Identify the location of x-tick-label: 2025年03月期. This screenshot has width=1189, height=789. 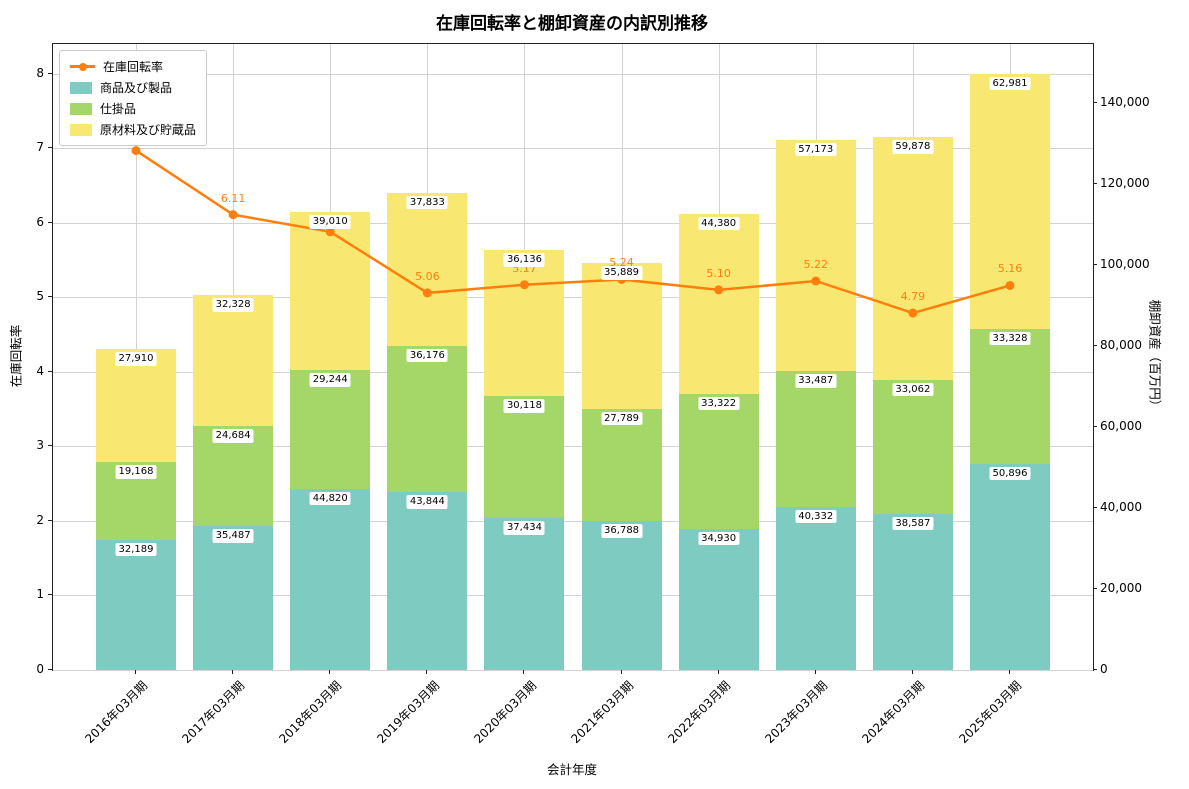
(990, 712).